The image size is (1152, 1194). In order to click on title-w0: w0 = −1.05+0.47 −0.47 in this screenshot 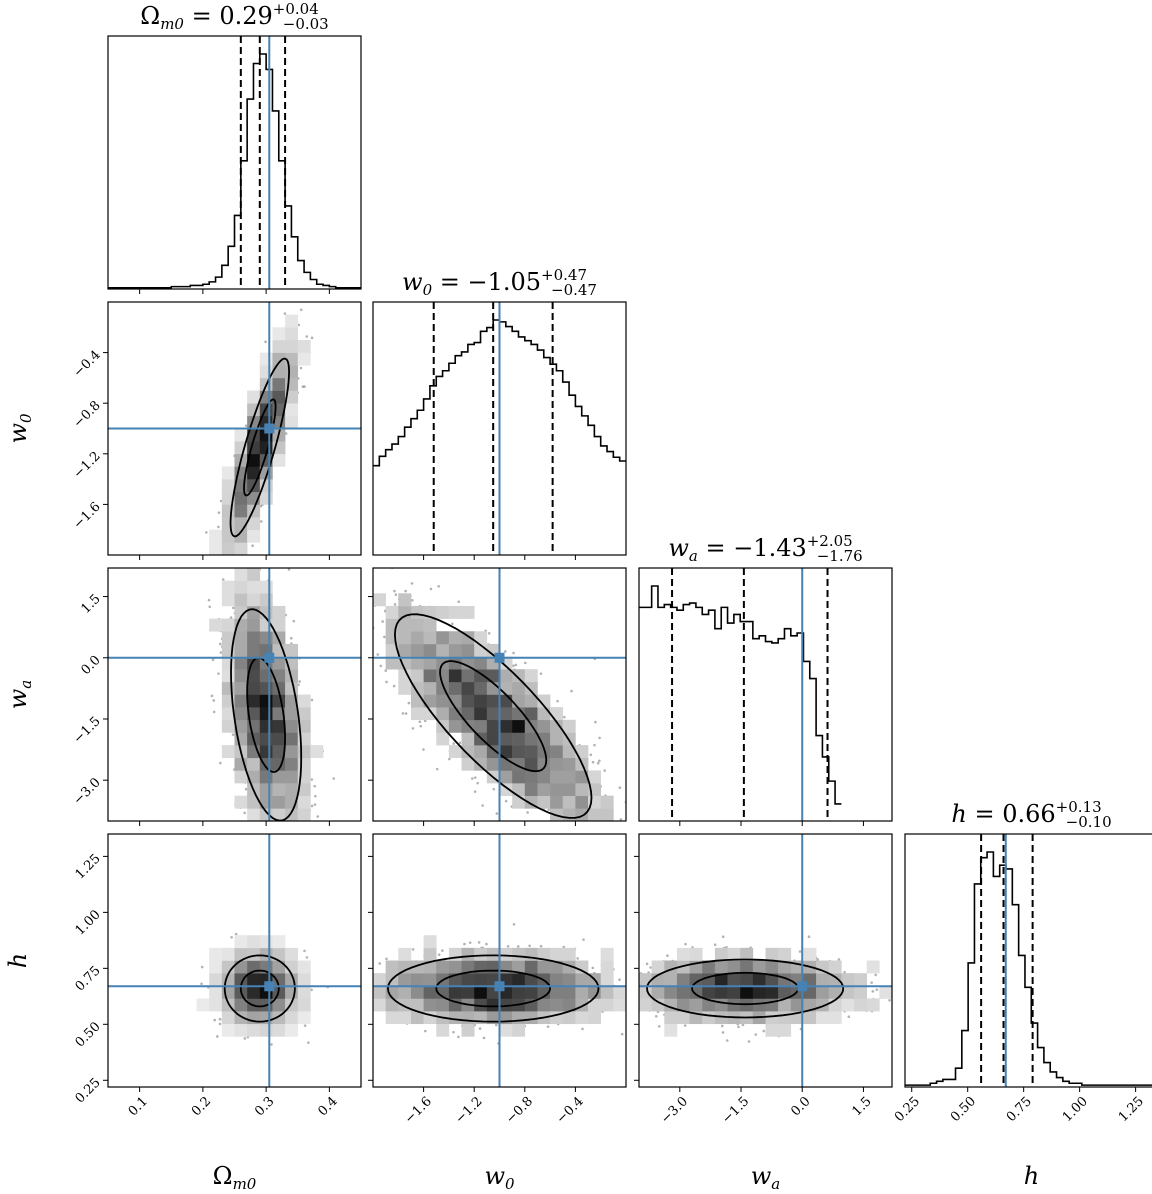, I will do `click(499, 282)`.